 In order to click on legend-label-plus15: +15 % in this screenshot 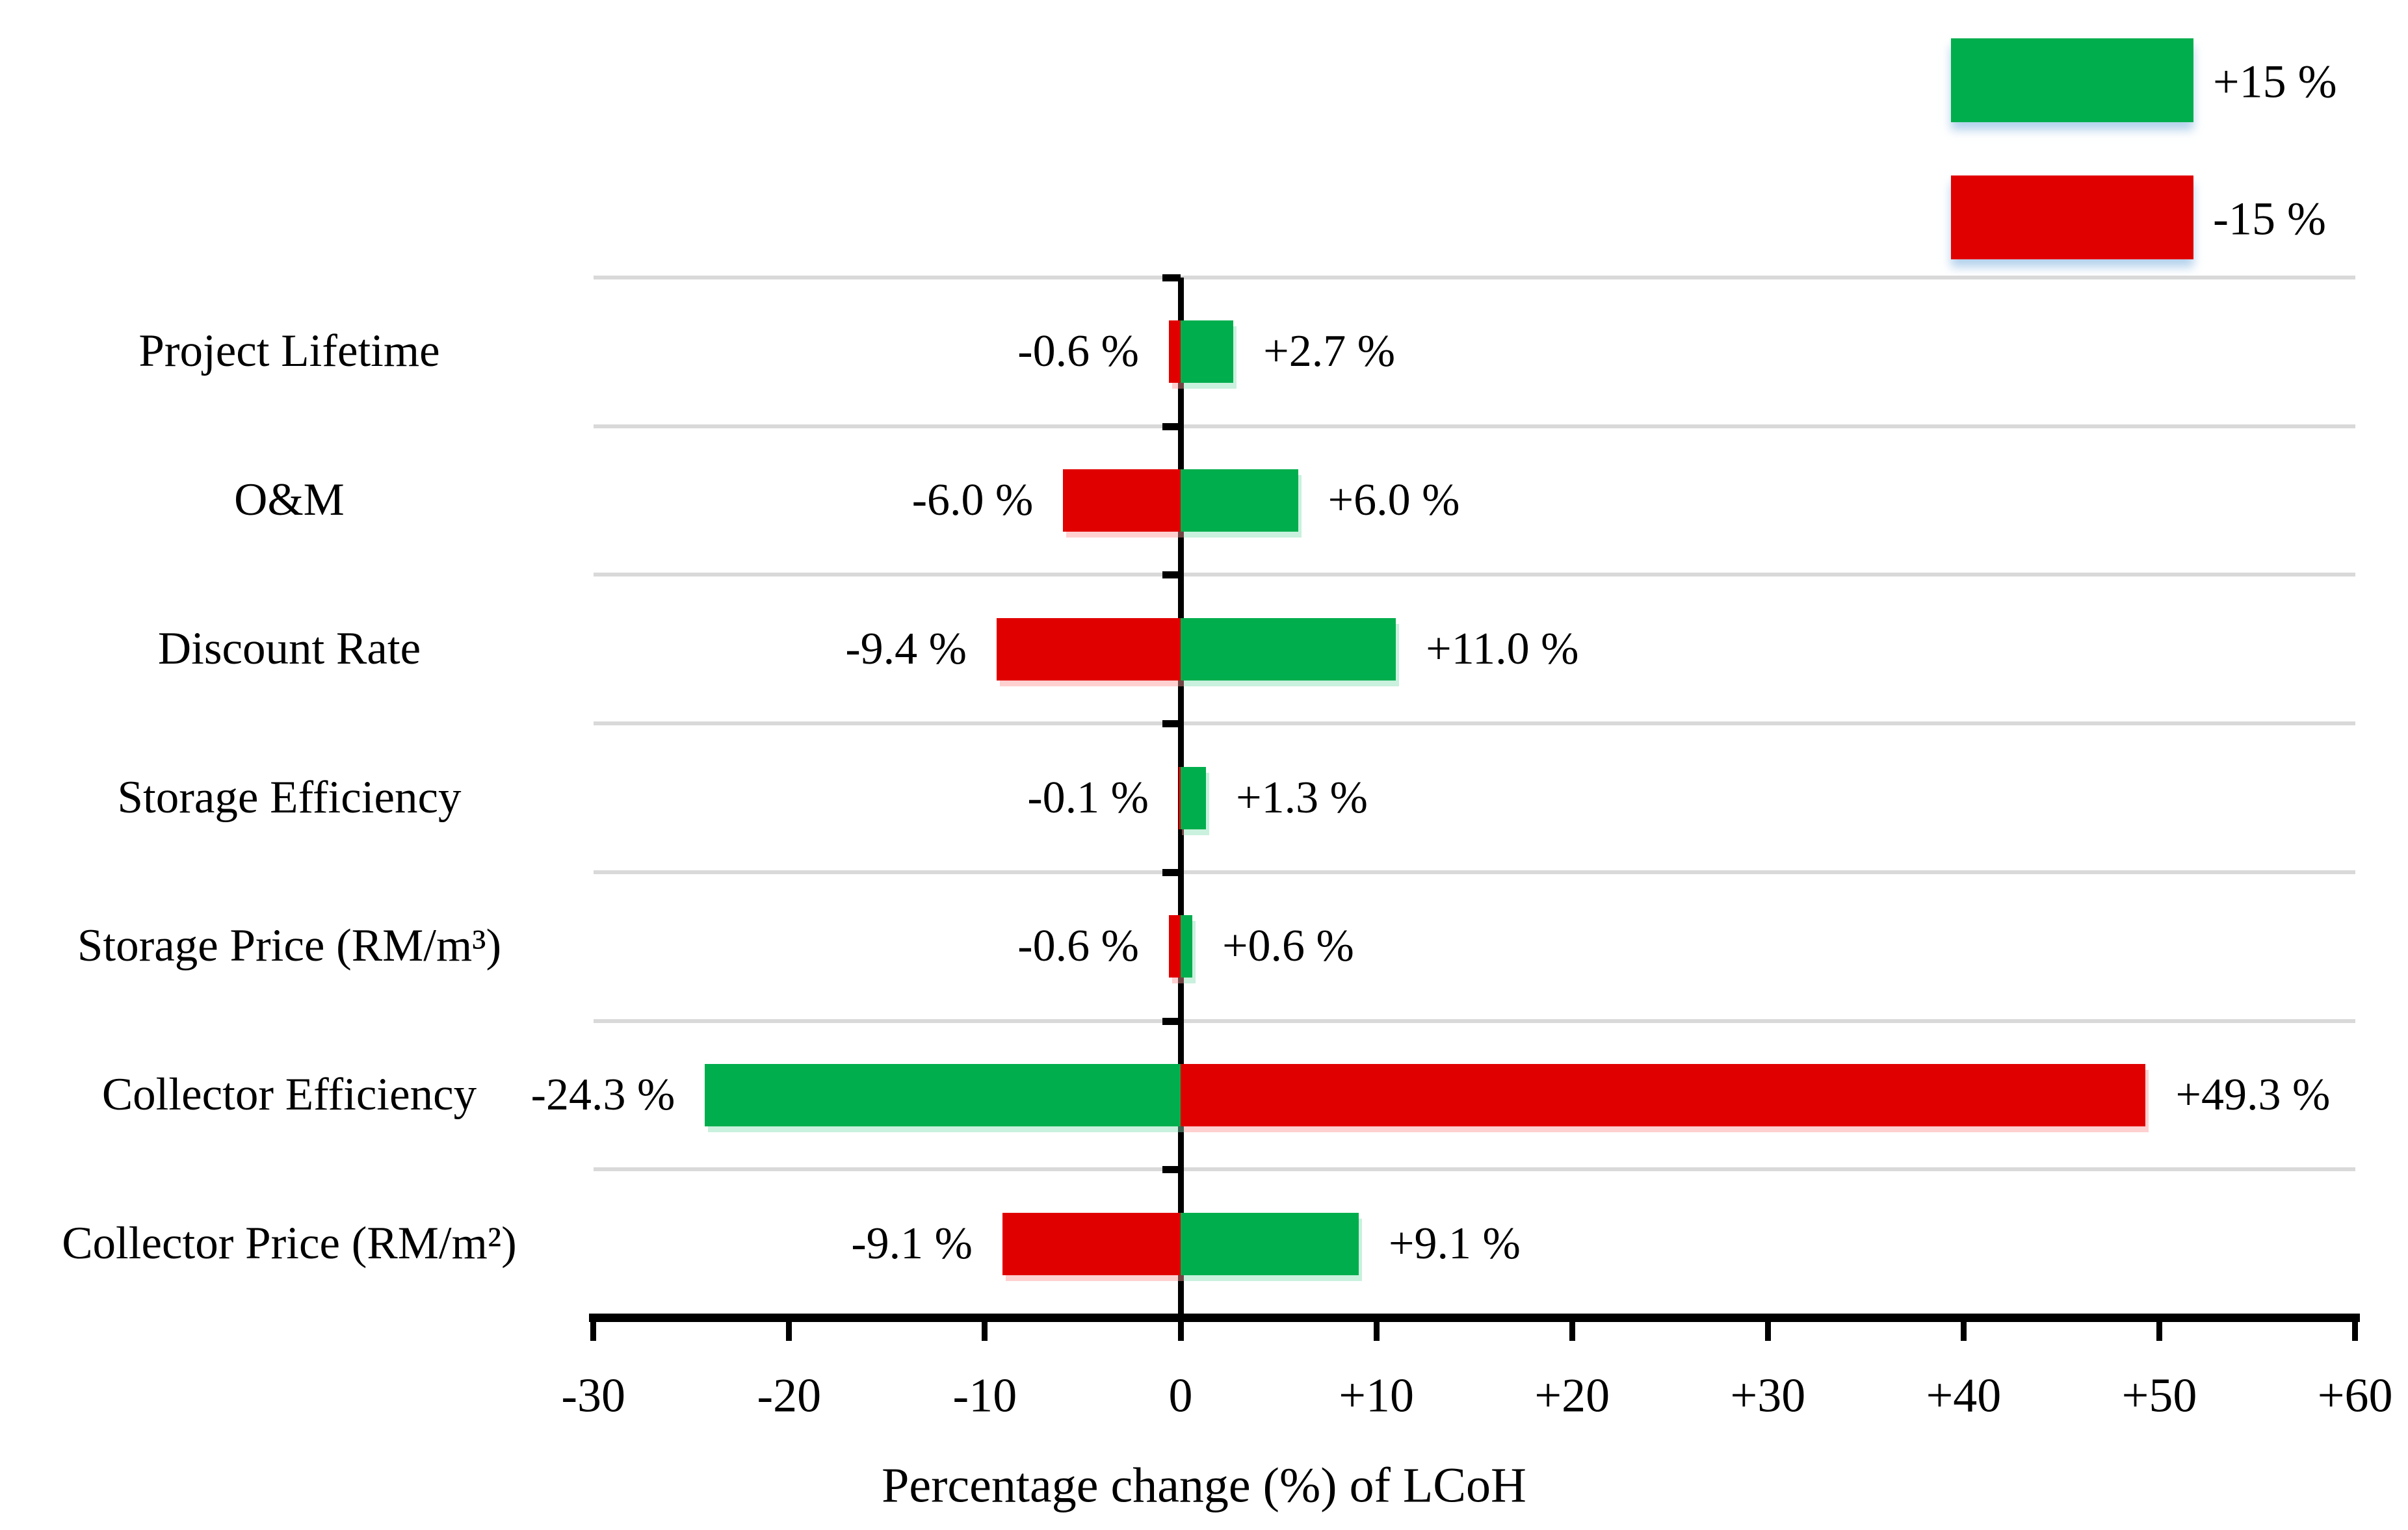, I will do `click(2275, 82)`.